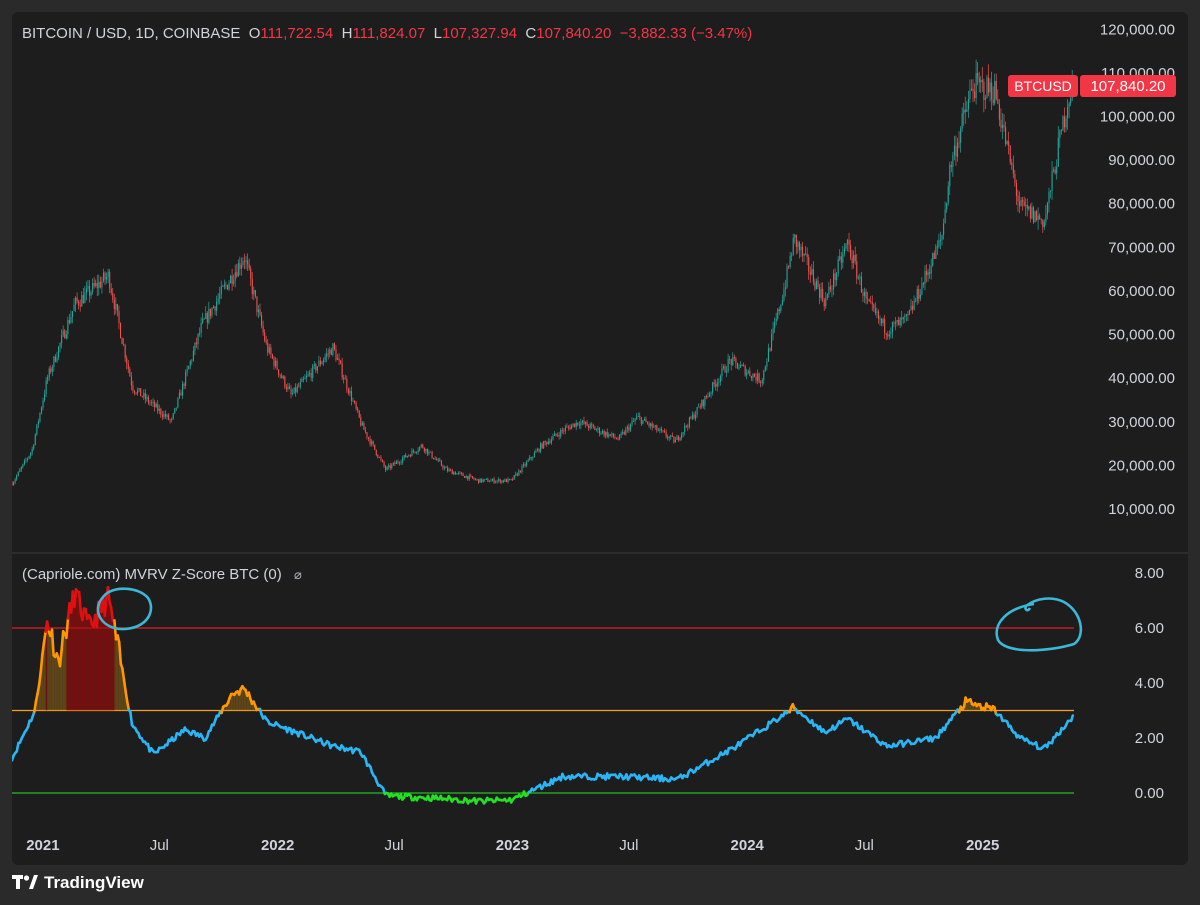 Image resolution: width=1200 pixels, height=905 pixels. Describe the element at coordinates (78, 883) in the screenshot. I see `tradingview-logo: TradingView` at that location.